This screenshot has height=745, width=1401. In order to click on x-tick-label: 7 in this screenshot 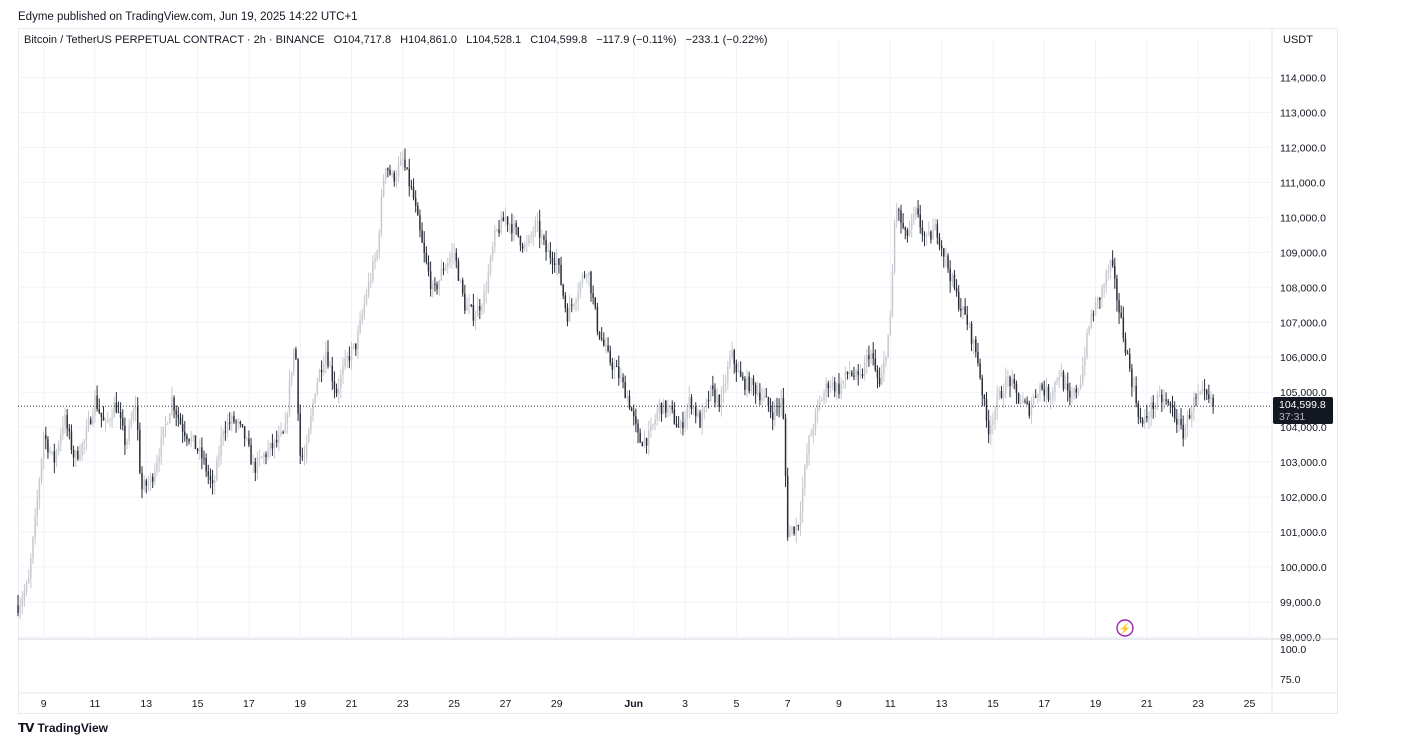, I will do `click(788, 704)`.